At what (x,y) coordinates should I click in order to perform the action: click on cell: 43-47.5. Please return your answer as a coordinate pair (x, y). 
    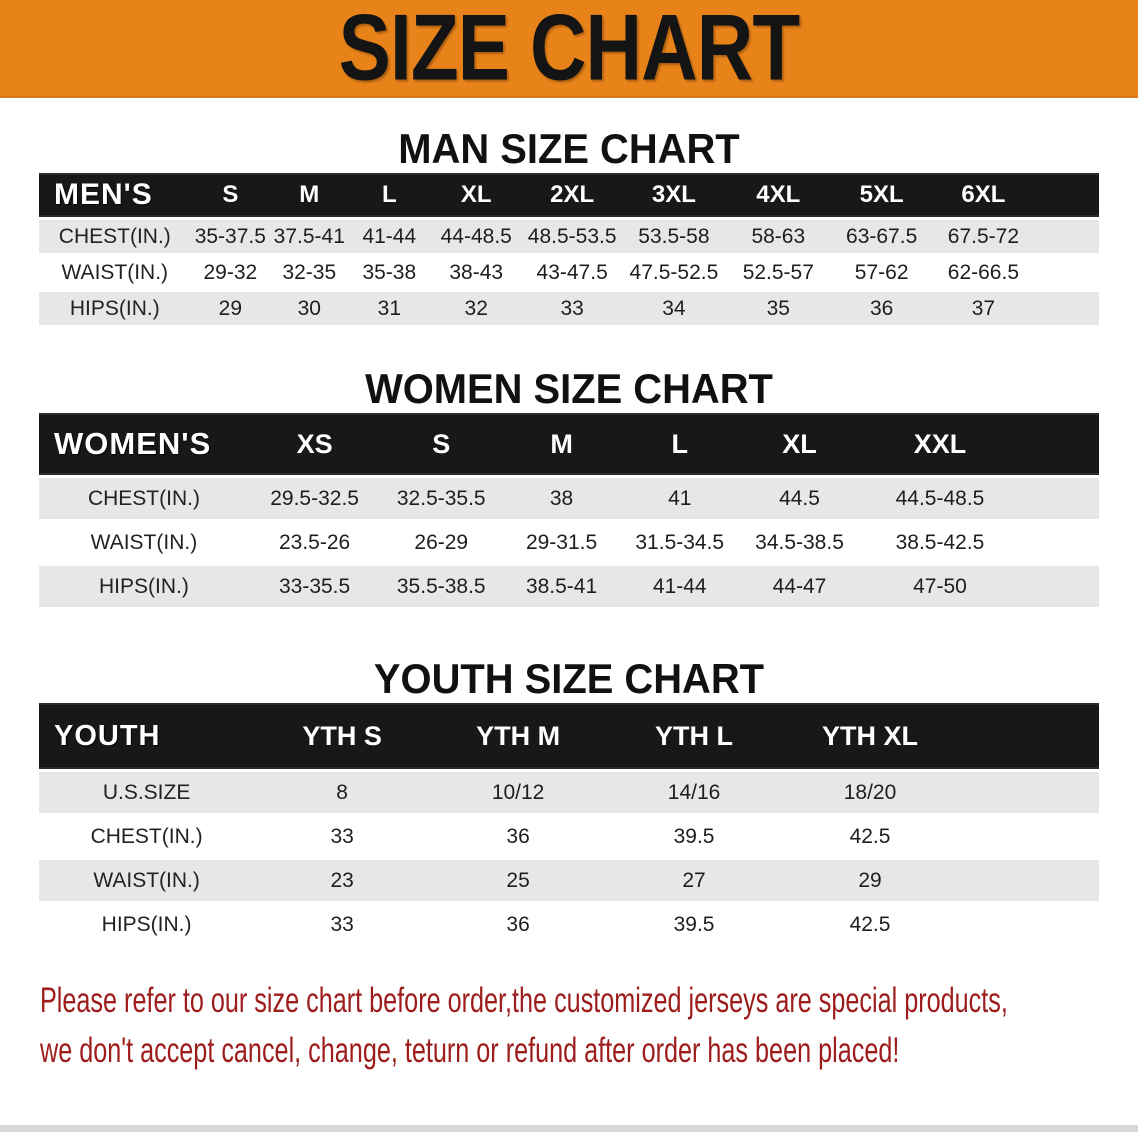
    Looking at the image, I should click on (572, 272).